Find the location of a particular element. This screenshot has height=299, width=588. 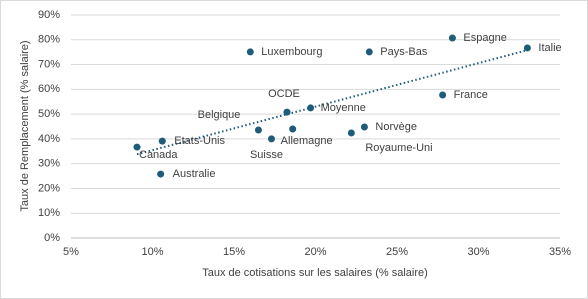

point-label: Moyenne is located at coordinates (343, 108).